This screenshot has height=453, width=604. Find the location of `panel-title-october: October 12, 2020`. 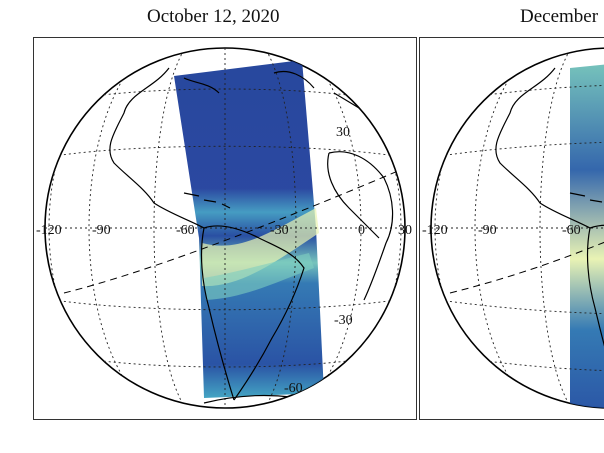

panel-title-october: October 12, 2020 is located at coordinates (213, 16).